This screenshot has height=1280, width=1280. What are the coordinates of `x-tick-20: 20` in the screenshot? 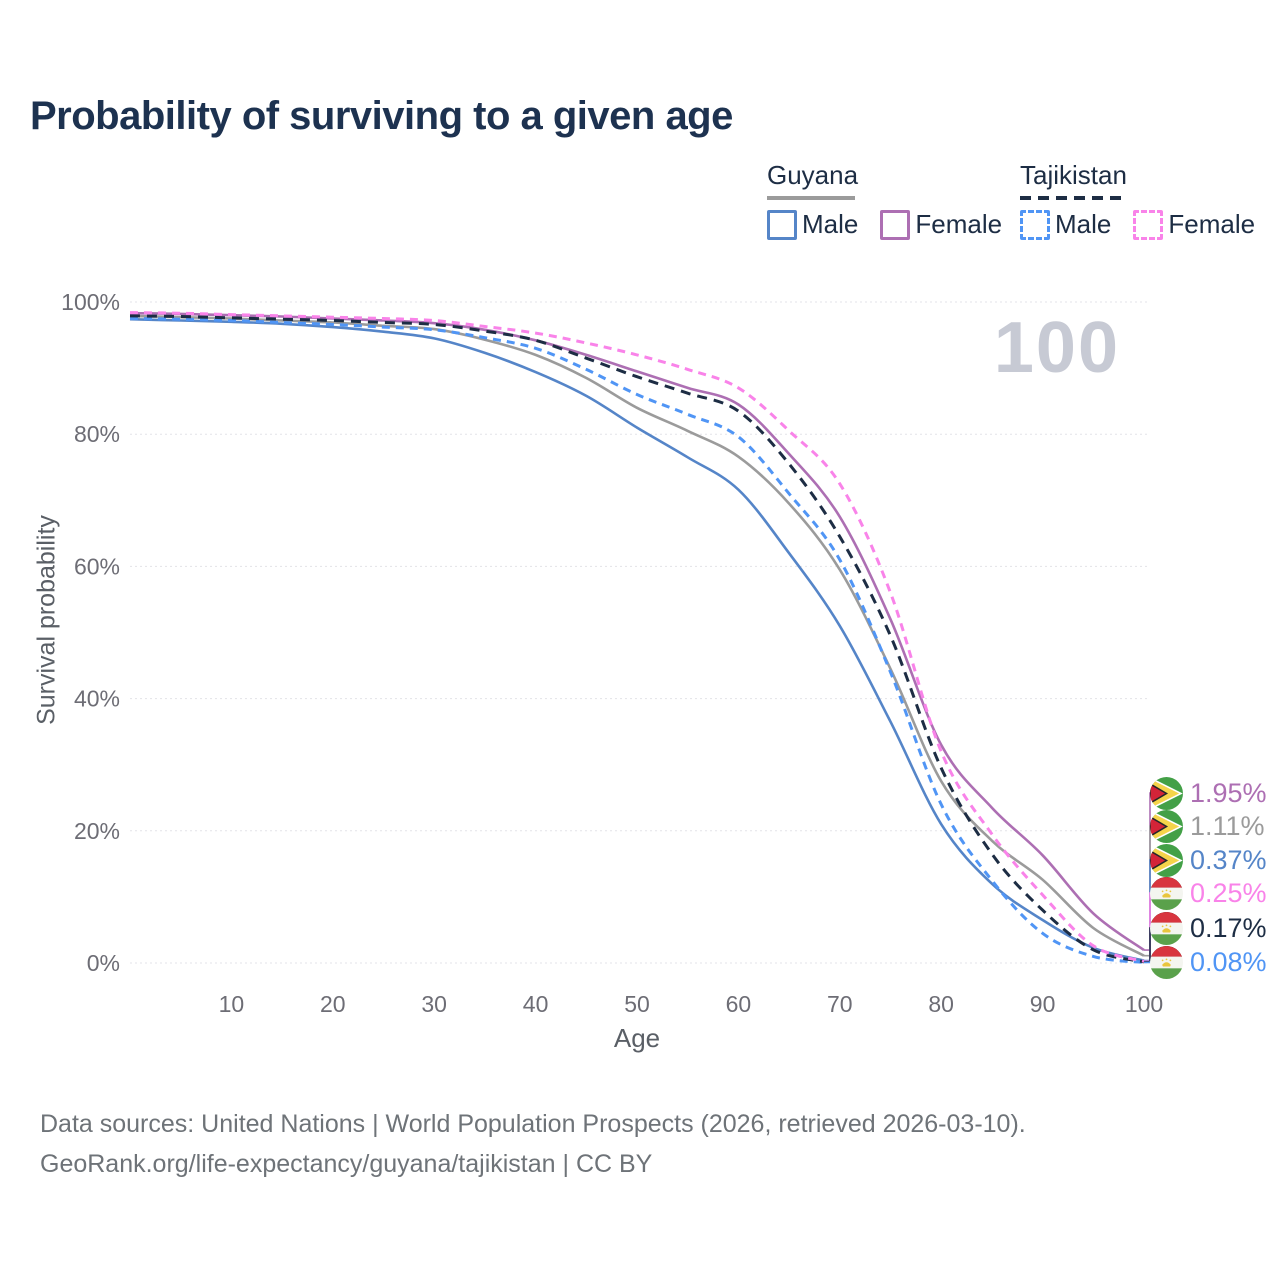 It's located at (333, 1004).